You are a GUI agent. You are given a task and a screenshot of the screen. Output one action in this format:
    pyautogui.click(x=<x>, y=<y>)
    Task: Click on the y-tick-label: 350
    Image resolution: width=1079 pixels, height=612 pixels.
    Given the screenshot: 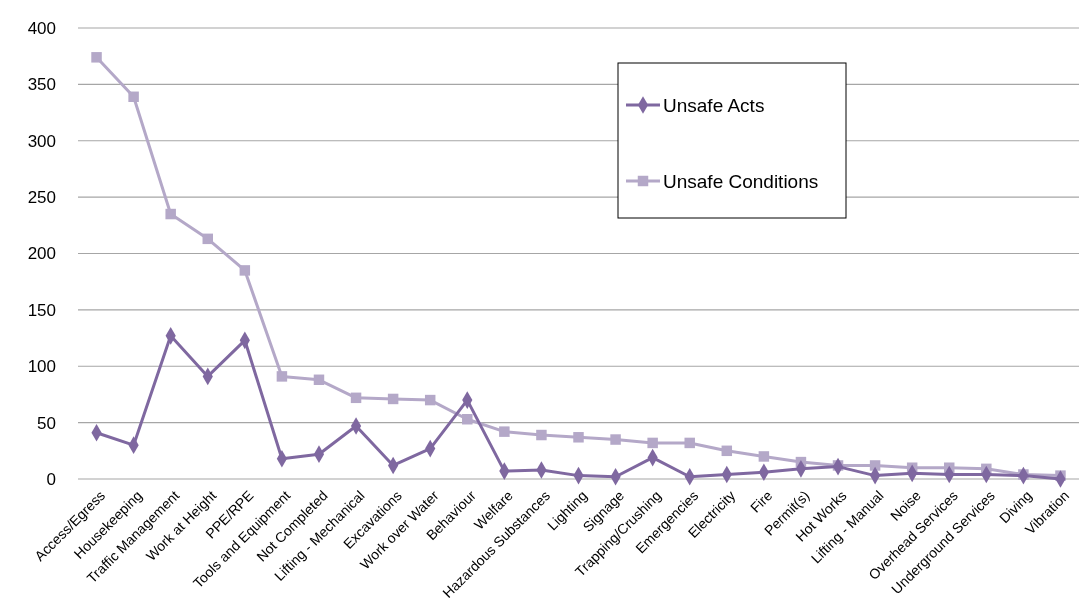 What is the action you would take?
    pyautogui.click(x=41, y=85)
    